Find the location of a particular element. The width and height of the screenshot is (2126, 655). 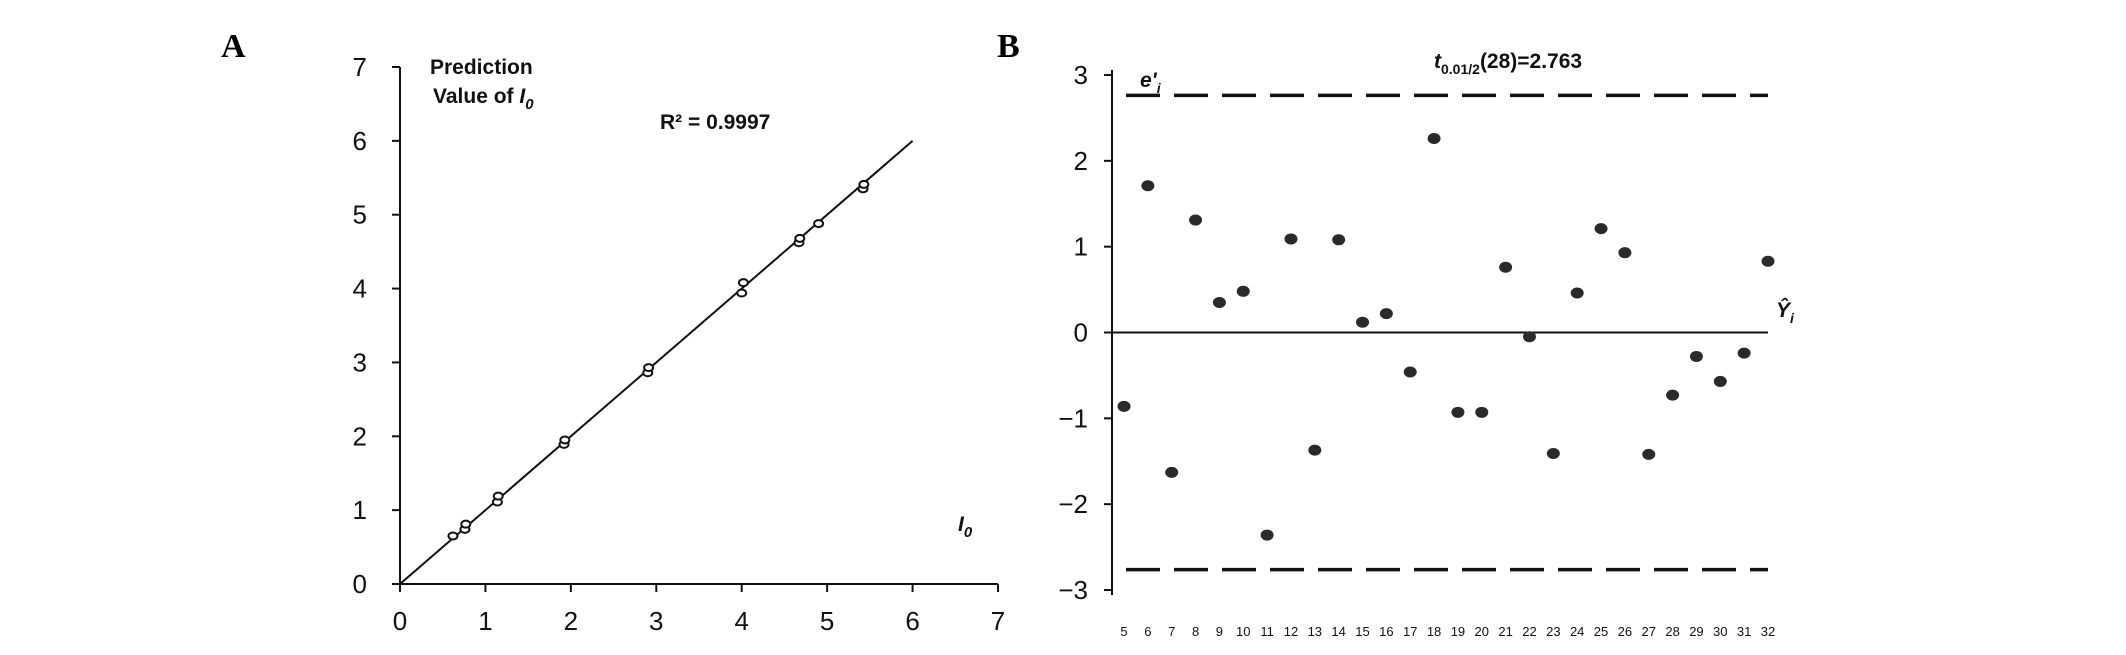

panel-a-y-tick-label: 0 is located at coordinates (360, 584).